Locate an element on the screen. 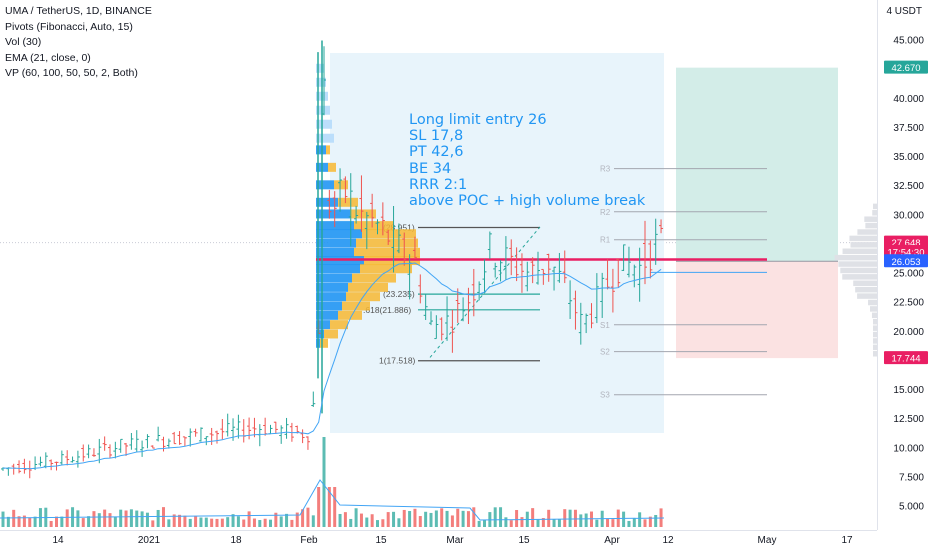  legend-pivots: Pivots (Fibonacci, Auto, 15) is located at coordinates (69, 26).